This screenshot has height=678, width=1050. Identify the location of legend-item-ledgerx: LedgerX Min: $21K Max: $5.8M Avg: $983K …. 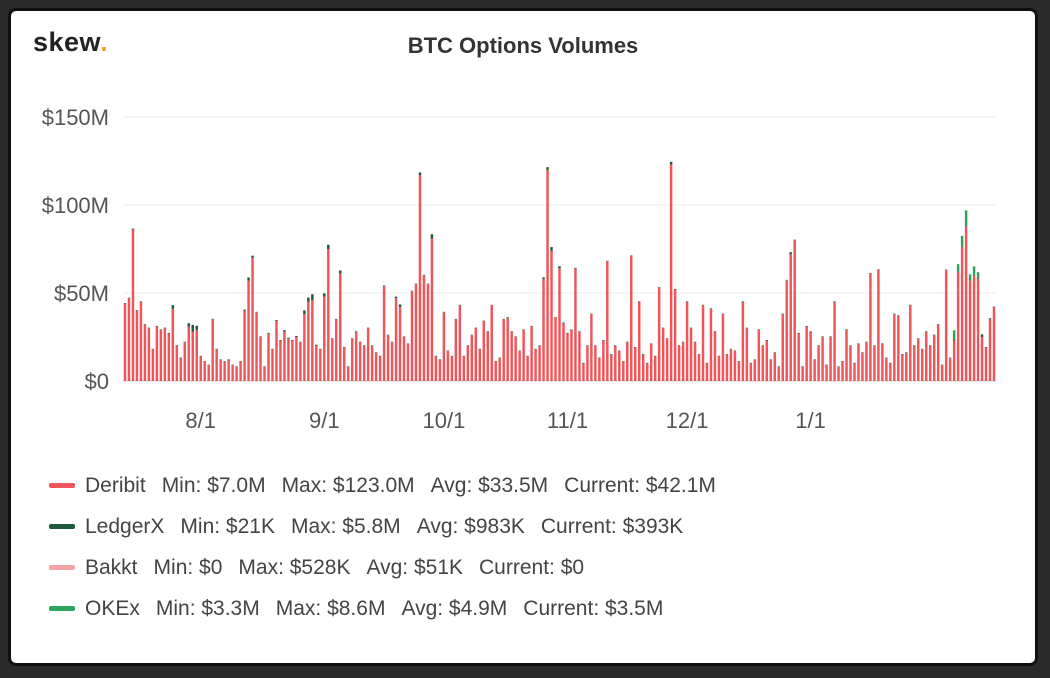
(382, 526).